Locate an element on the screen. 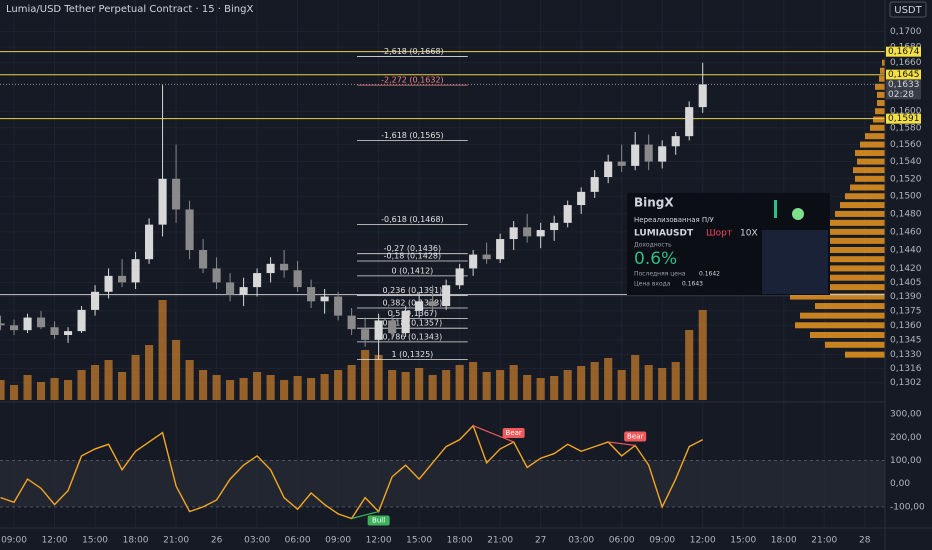 This screenshot has width=932, height=550. x-tick-label: 03:00 is located at coordinates (257, 541).